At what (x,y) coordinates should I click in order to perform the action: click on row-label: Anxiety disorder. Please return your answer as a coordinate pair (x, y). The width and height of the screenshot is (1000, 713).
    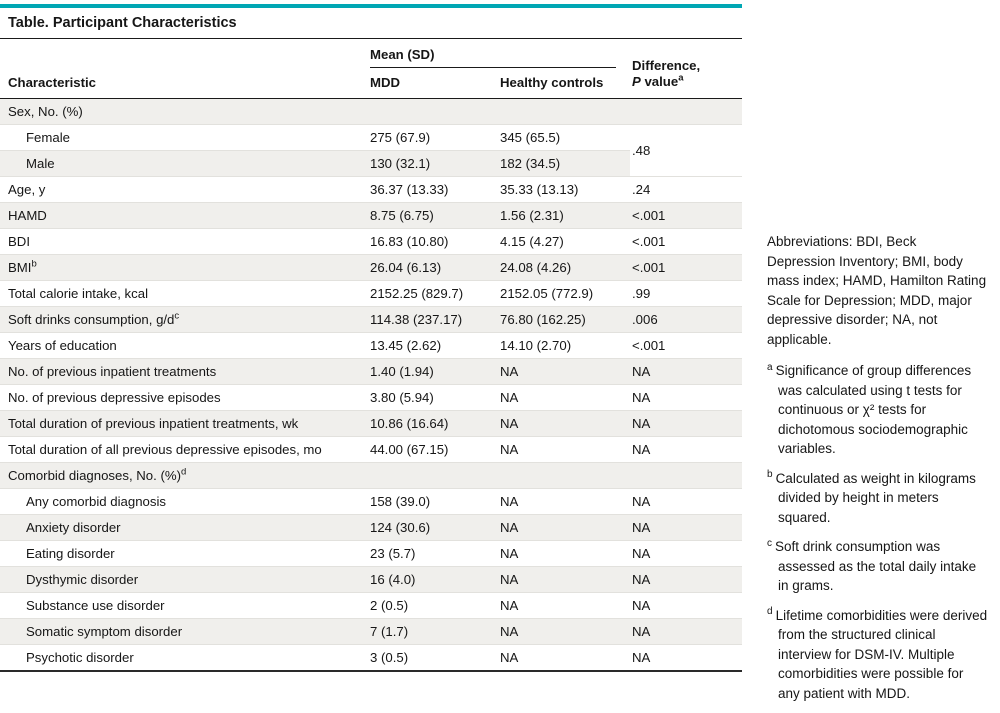
    Looking at the image, I should click on (184, 527).